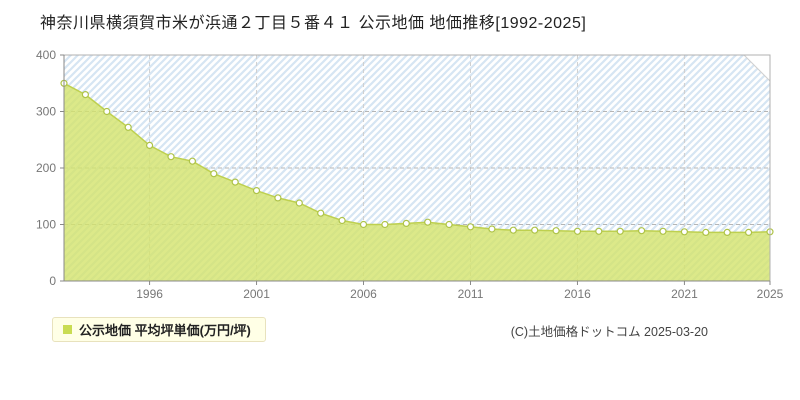 The width and height of the screenshot is (800, 400). I want to click on svg-text: 200, so click(46, 168).